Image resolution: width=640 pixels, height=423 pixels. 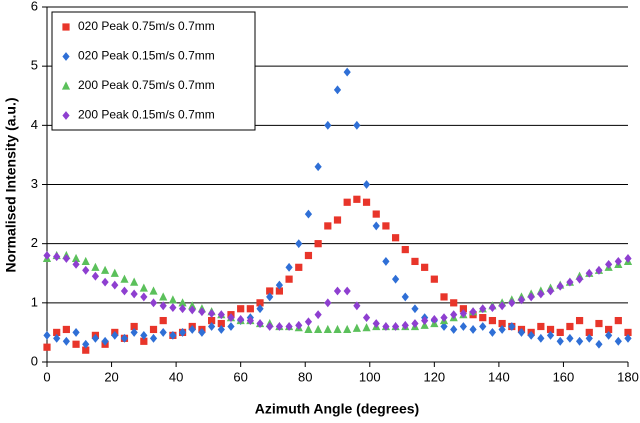 I want to click on legend-label: 200 Peak 0.15m/s 0.7mm, so click(x=146, y=115).